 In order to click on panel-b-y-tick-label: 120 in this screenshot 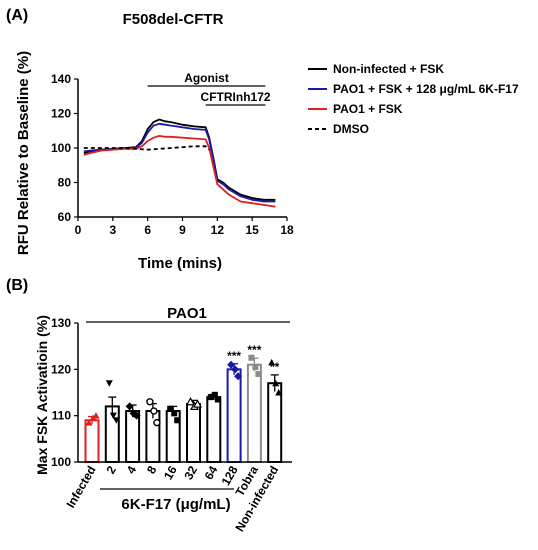, I will do `click(61, 369)`.